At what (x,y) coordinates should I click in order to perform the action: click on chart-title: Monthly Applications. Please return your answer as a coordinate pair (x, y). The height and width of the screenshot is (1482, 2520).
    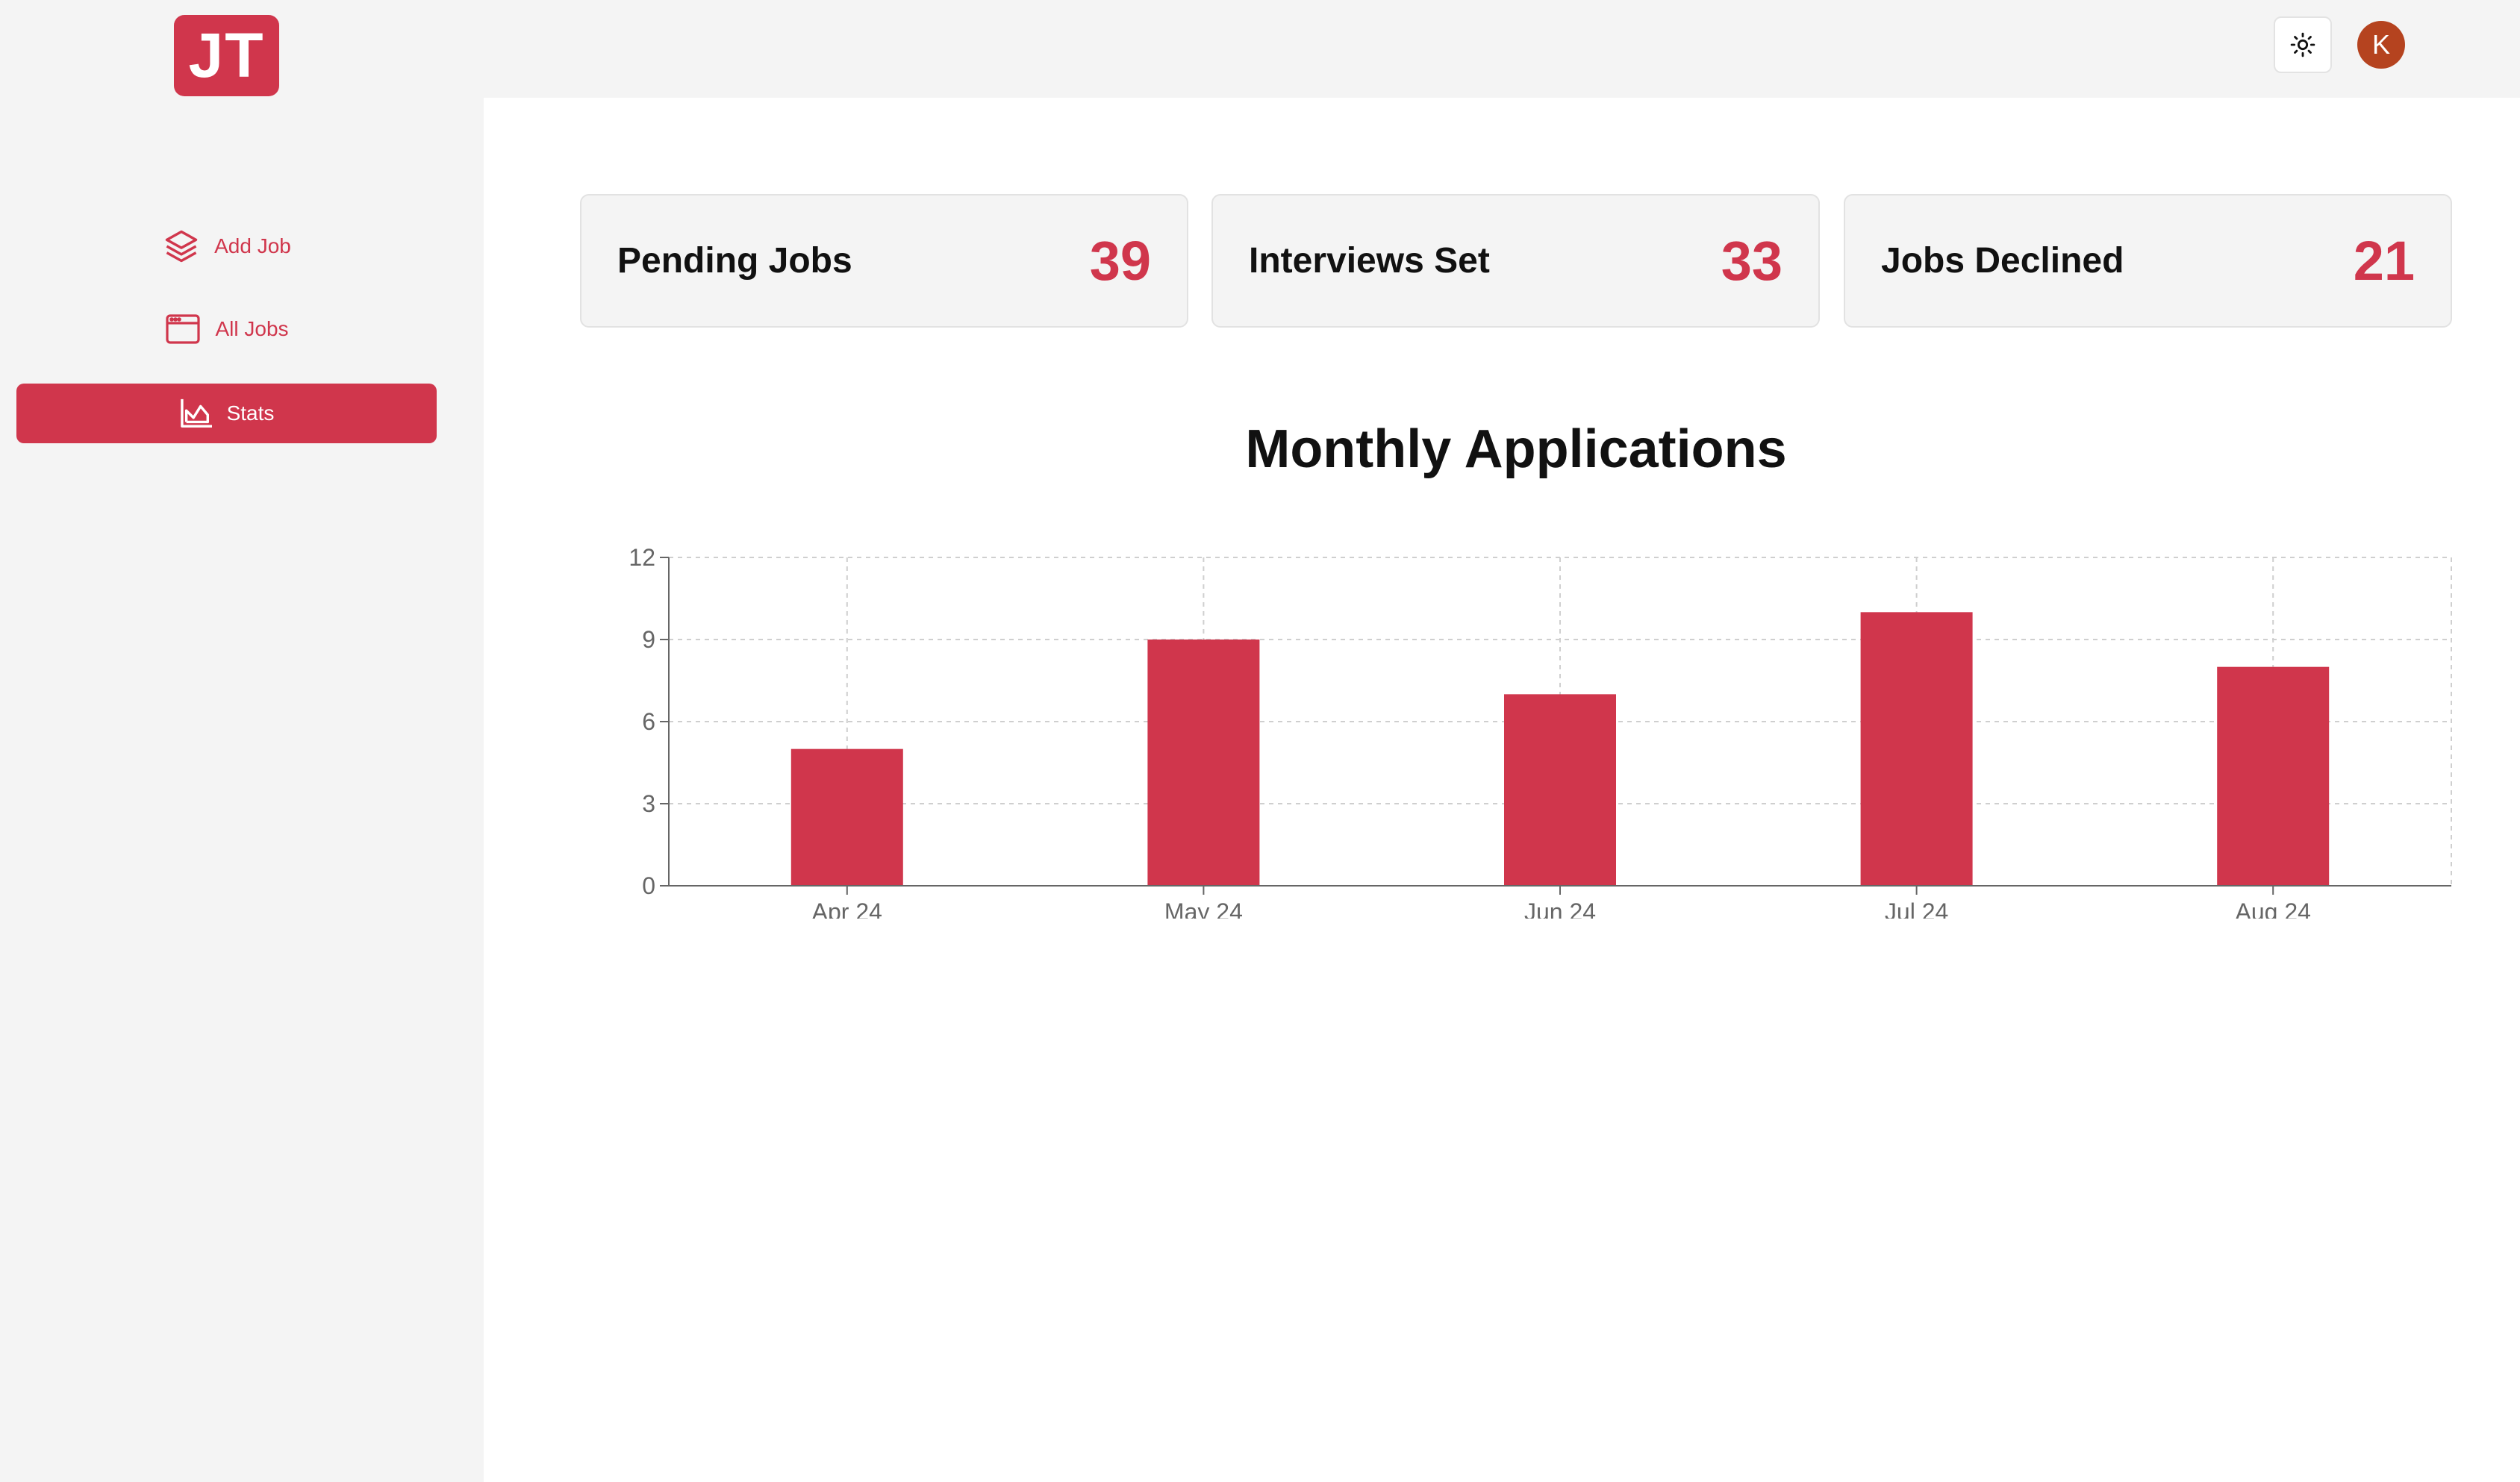
    Looking at the image, I should click on (1516, 449).